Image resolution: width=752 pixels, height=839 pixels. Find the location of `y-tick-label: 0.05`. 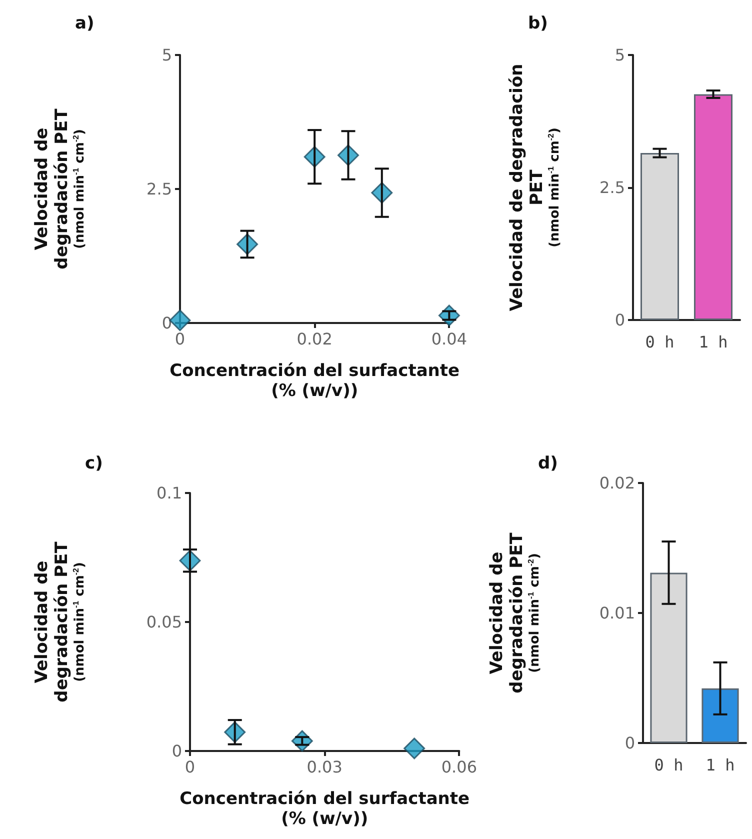

y-tick-label: 0.05 is located at coordinates (164, 622).